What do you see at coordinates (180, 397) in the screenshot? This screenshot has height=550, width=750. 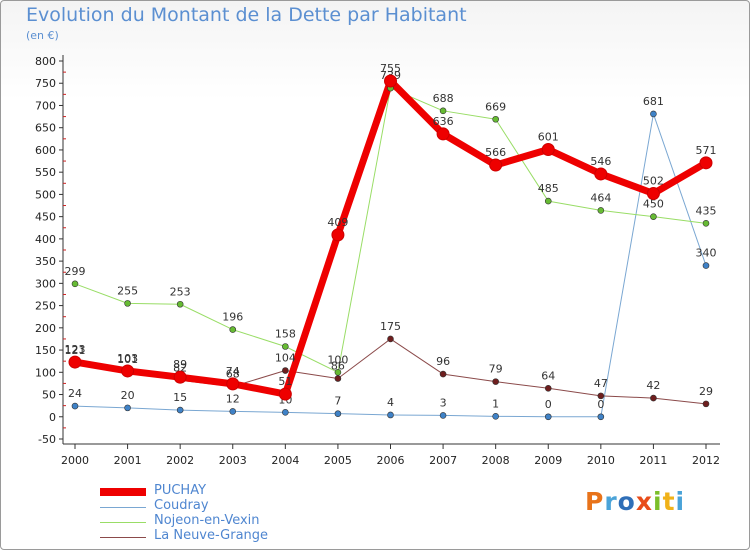 I see `data-label: 15` at bounding box center [180, 397].